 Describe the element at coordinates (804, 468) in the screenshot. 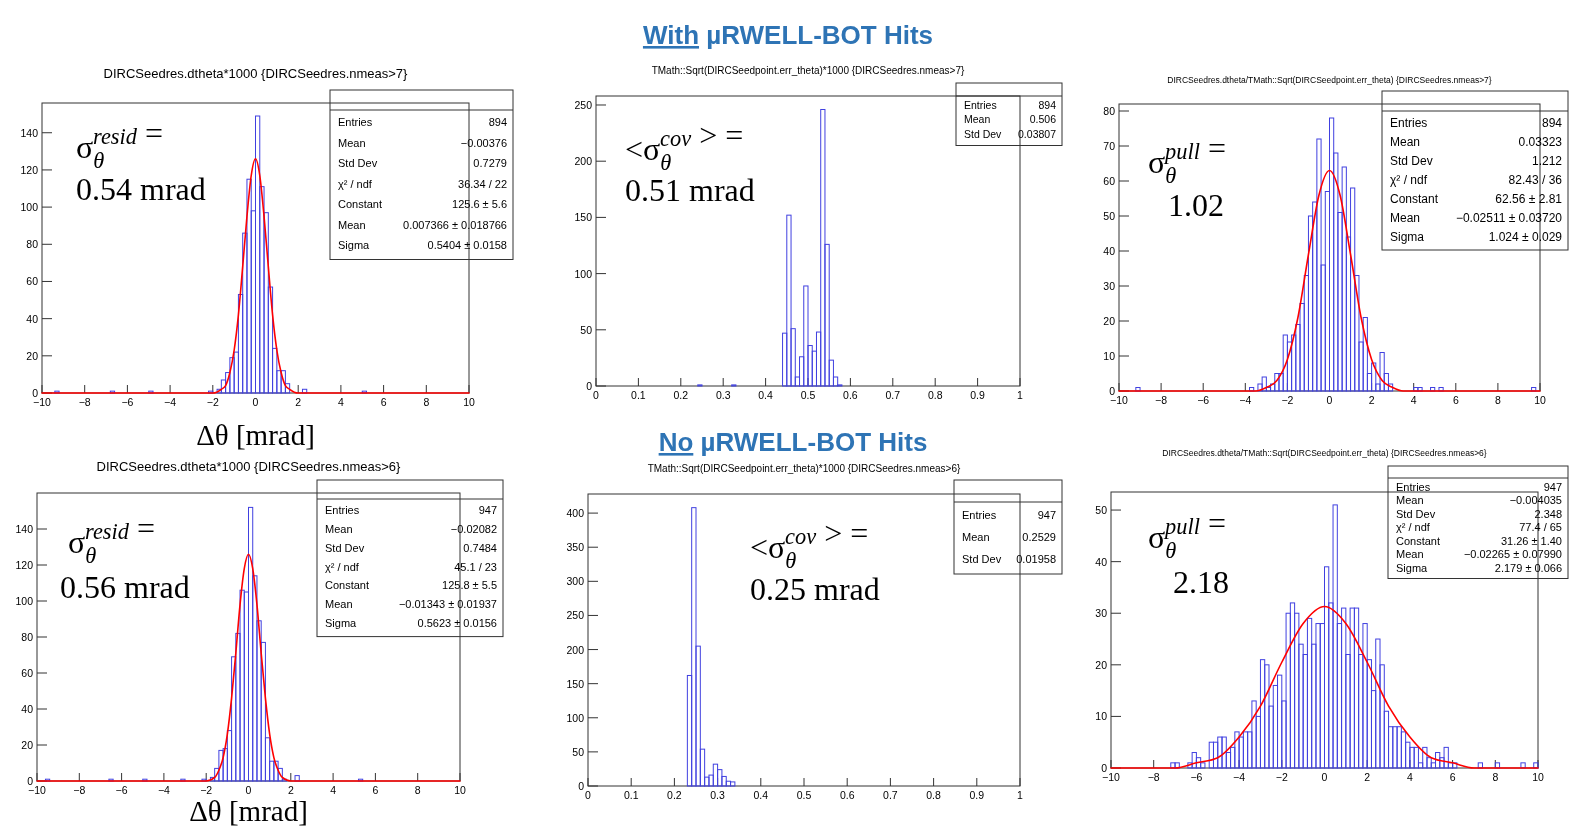

I see `chart-subtitle: TMath::Sqrt(DIRCSeedpoint.err_theta)*1000 {DIRCSeedres.nmeas>6}` at that location.